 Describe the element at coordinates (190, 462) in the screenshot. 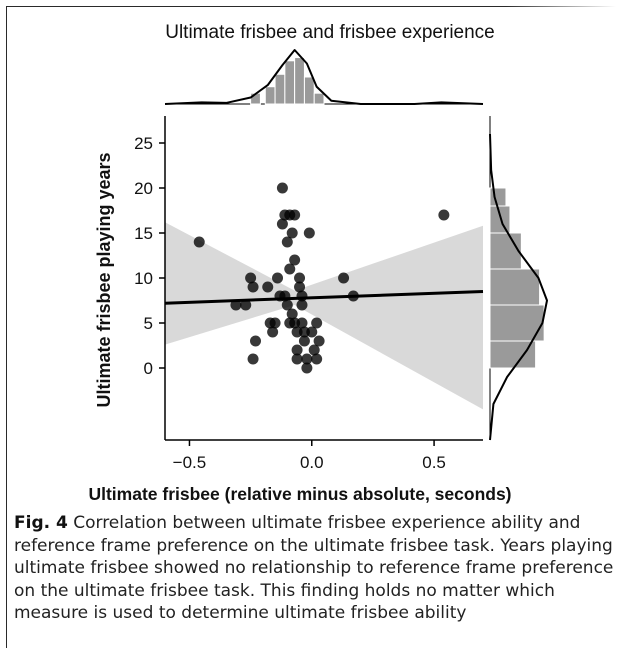

I see `x-tick-label: −0.5` at that location.